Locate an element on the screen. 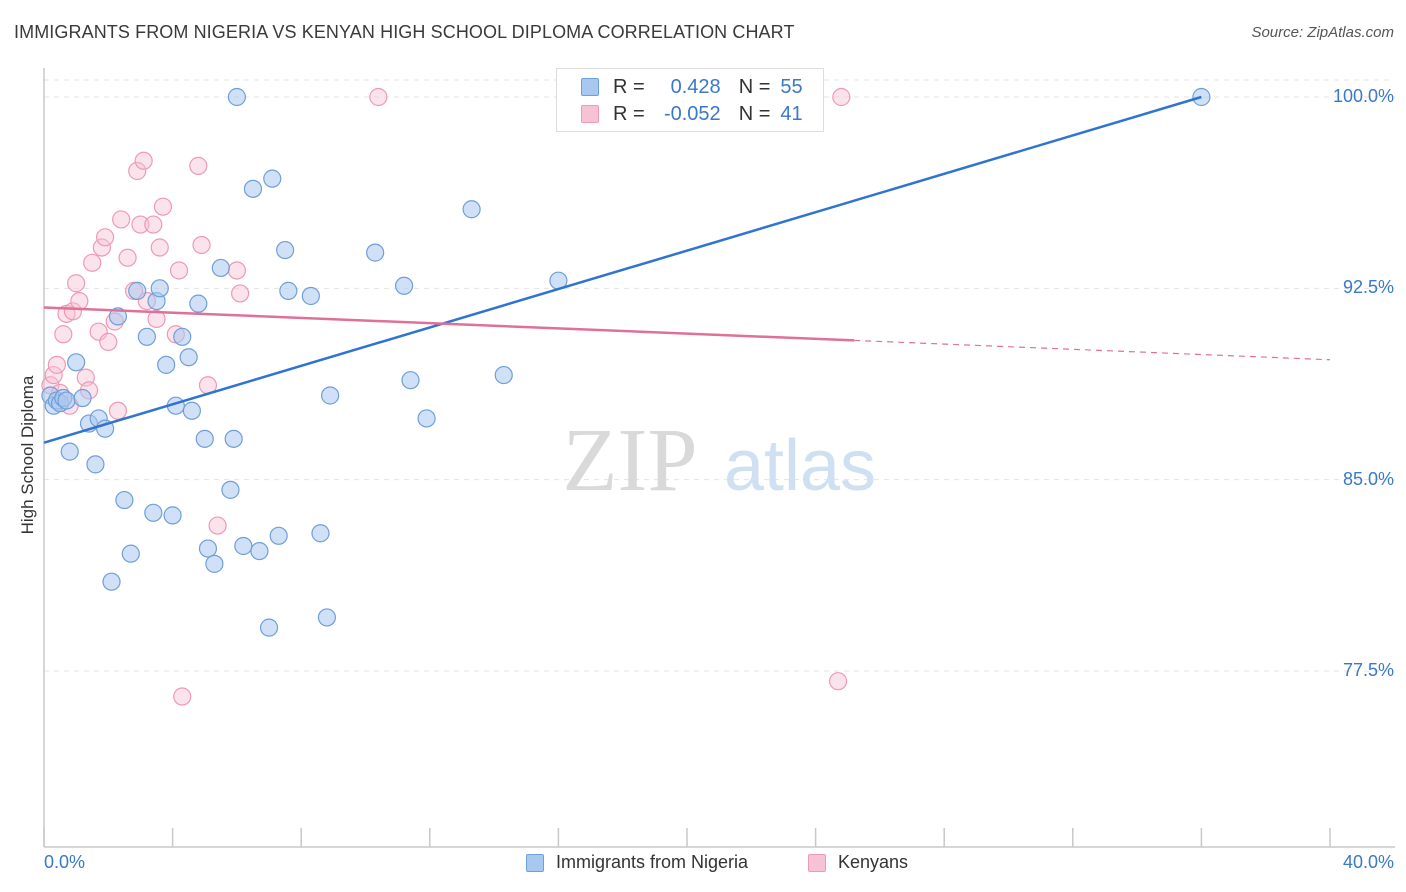  legend-label: Immigrants from Nigeria is located at coordinates (652, 862).